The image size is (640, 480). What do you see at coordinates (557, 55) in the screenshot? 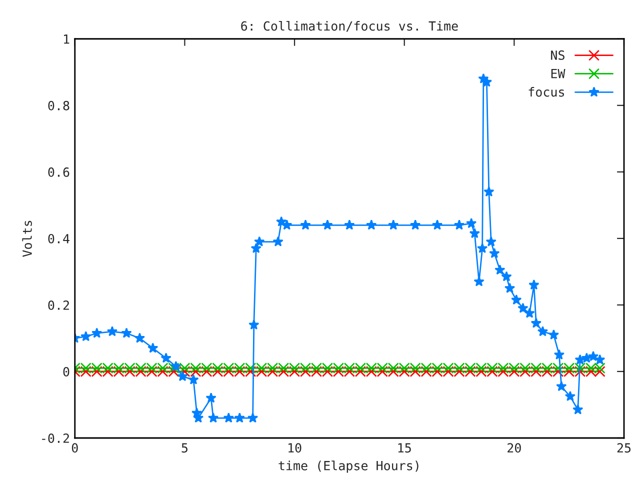
I see `legend-label: NS` at bounding box center [557, 55].